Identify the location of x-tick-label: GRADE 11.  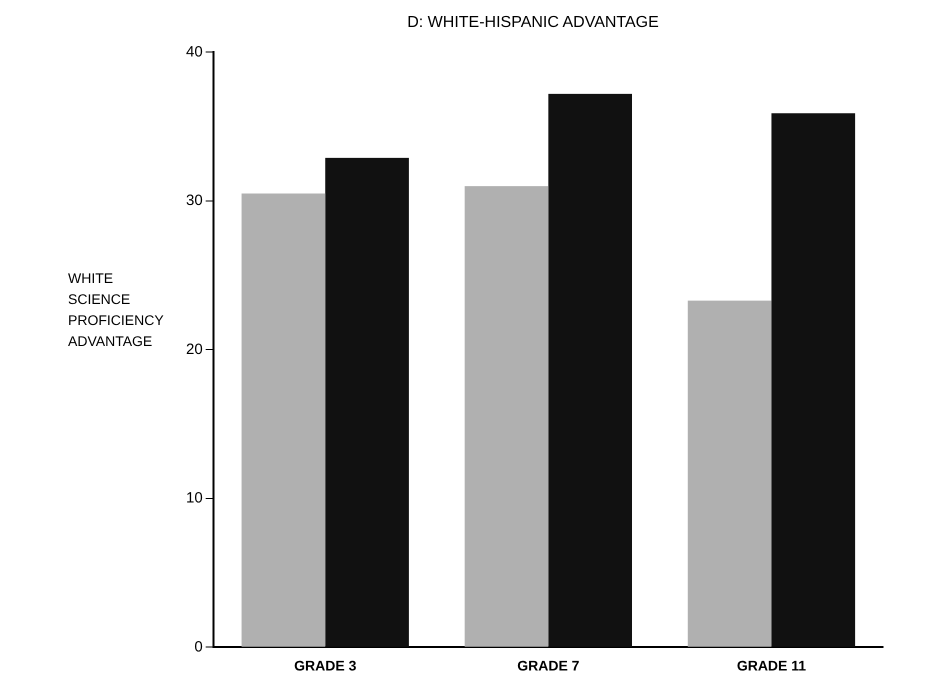
(771, 665).